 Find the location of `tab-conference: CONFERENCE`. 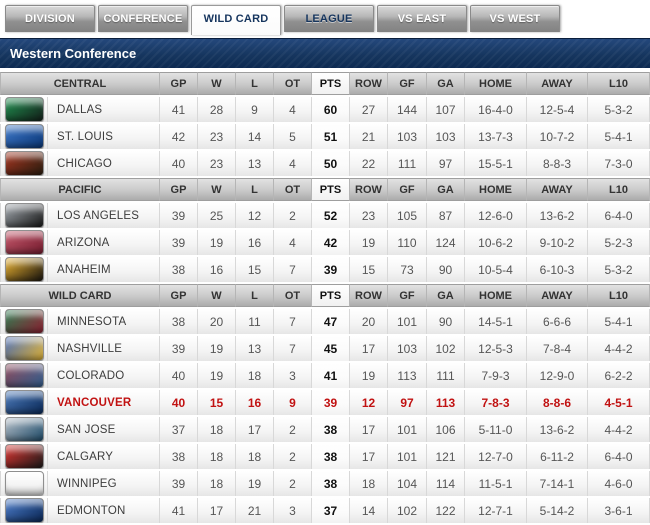

tab-conference: CONFERENCE is located at coordinates (143, 18).